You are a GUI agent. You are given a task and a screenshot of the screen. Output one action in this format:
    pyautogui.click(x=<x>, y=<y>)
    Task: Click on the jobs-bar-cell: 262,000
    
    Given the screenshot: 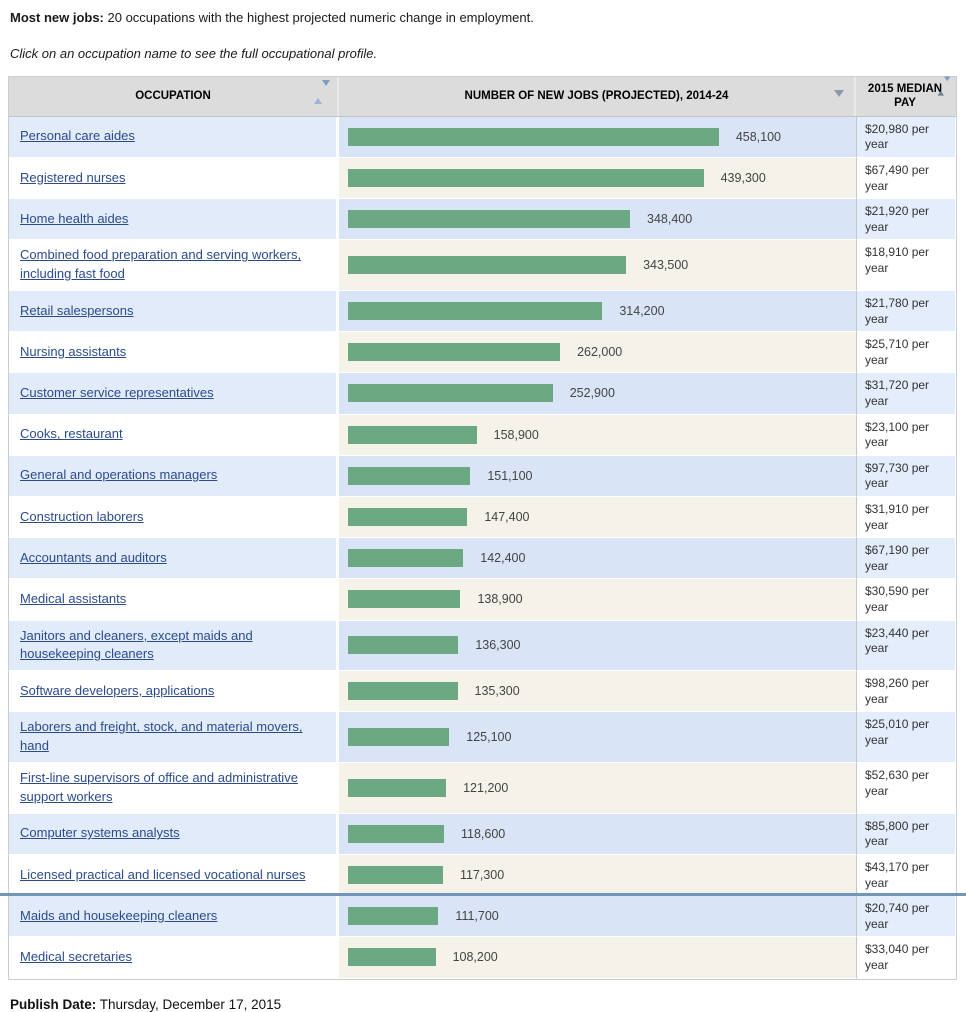 What is the action you would take?
    pyautogui.click(x=597, y=353)
    